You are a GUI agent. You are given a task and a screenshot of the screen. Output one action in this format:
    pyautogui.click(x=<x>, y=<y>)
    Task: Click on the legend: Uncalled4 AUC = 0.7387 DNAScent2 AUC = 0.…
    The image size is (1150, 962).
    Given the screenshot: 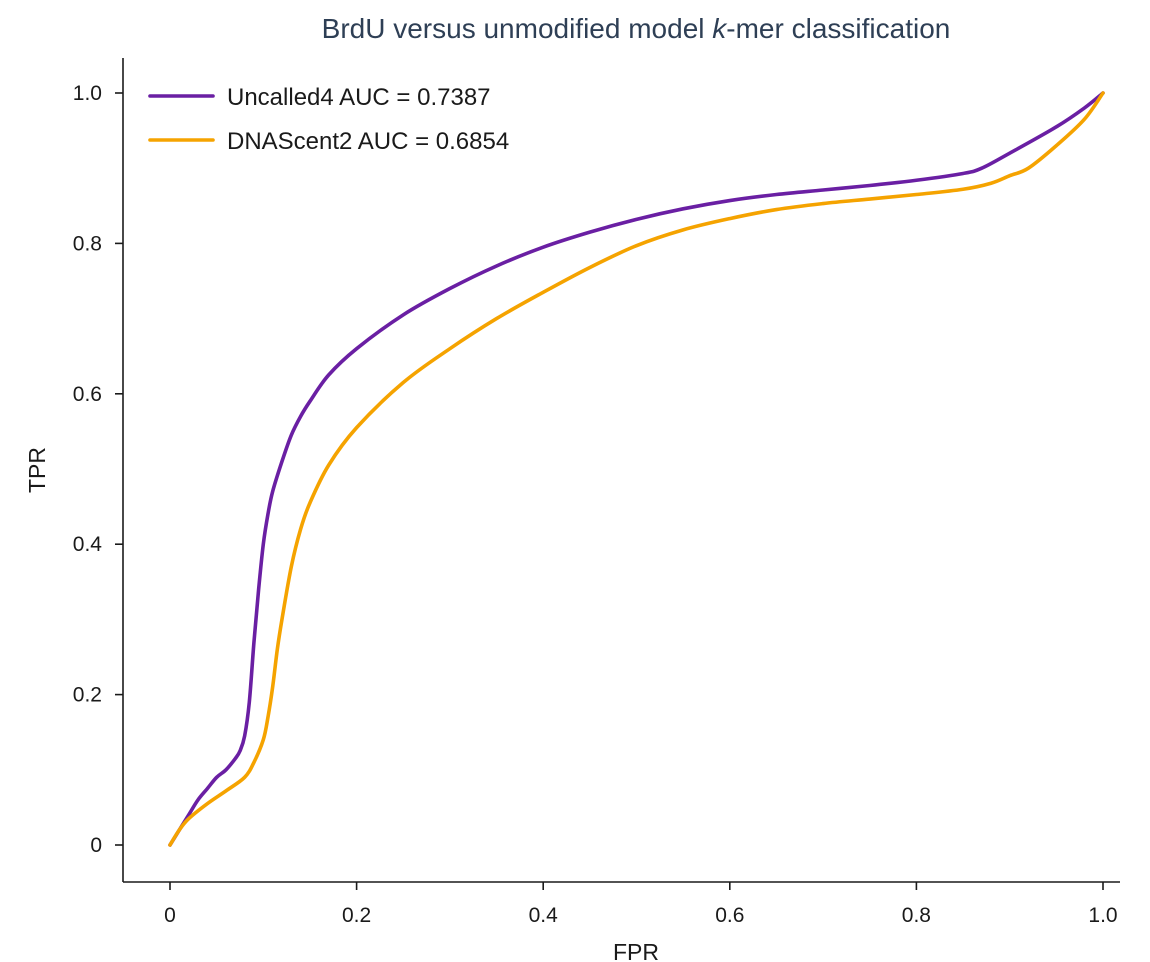 What is the action you would take?
    pyautogui.click(x=328, y=119)
    